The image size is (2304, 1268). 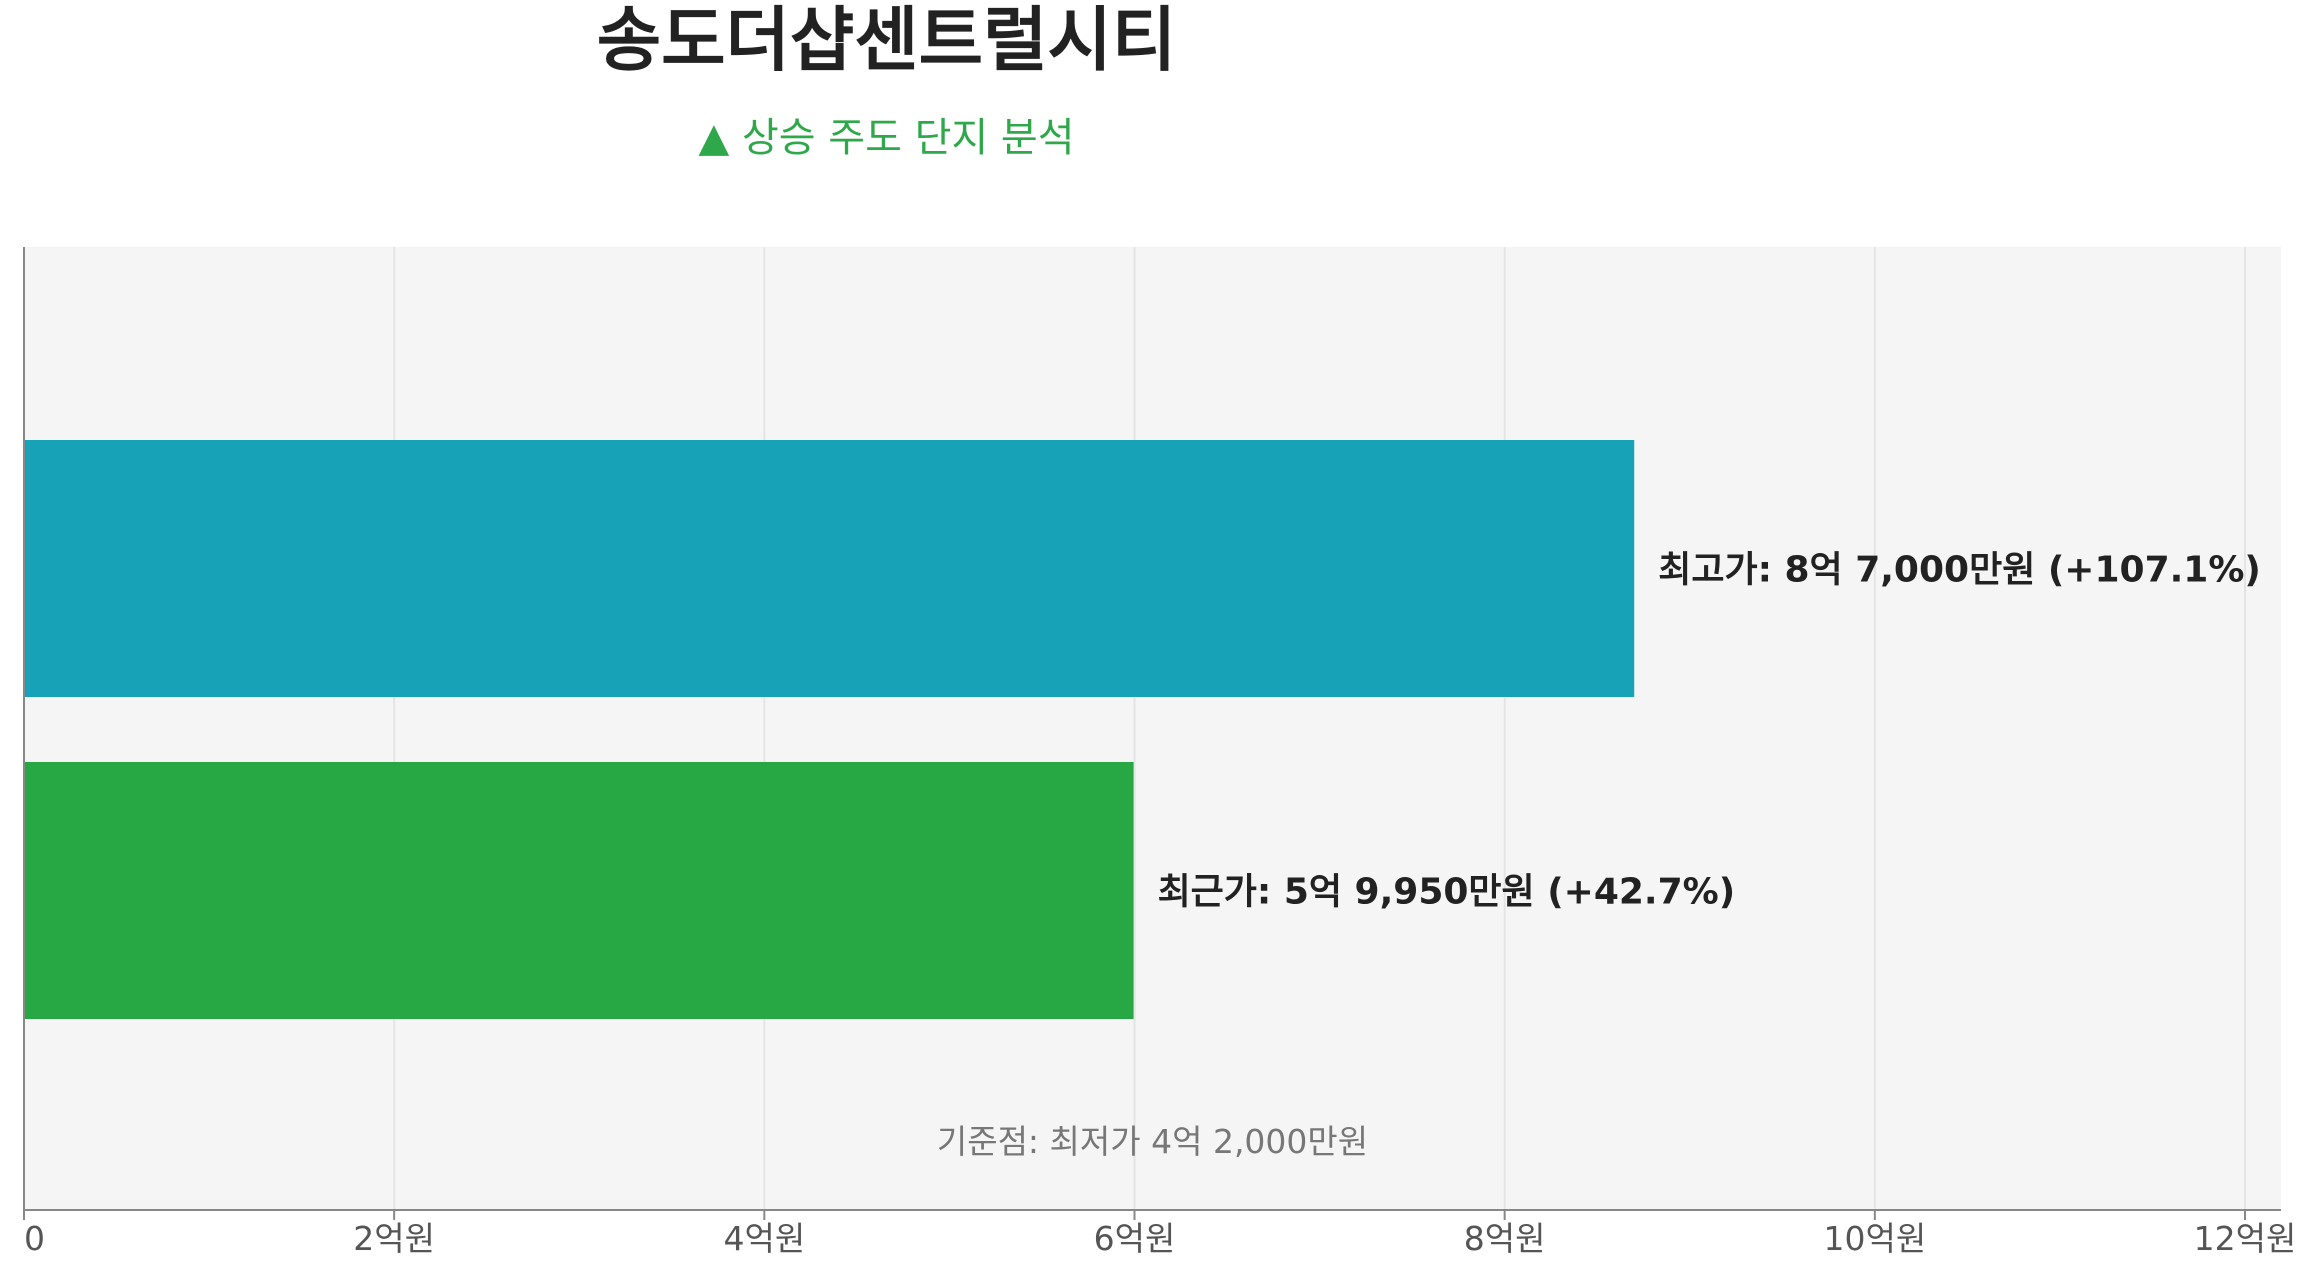 I want to click on bar-highest-price, so click(x=829, y=568).